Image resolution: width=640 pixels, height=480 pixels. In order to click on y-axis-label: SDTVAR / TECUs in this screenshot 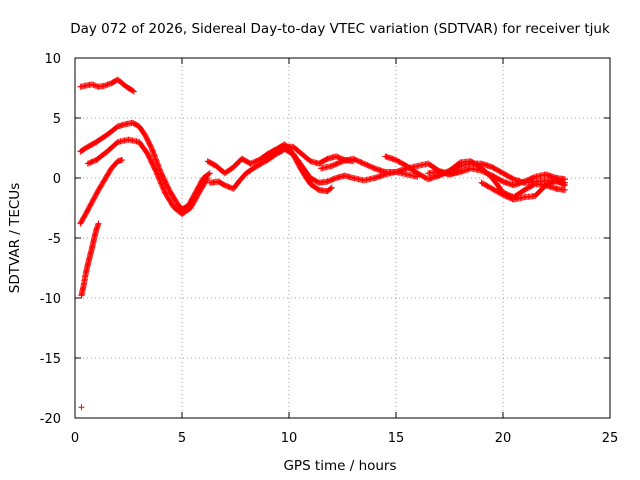, I will do `click(15, 238)`.